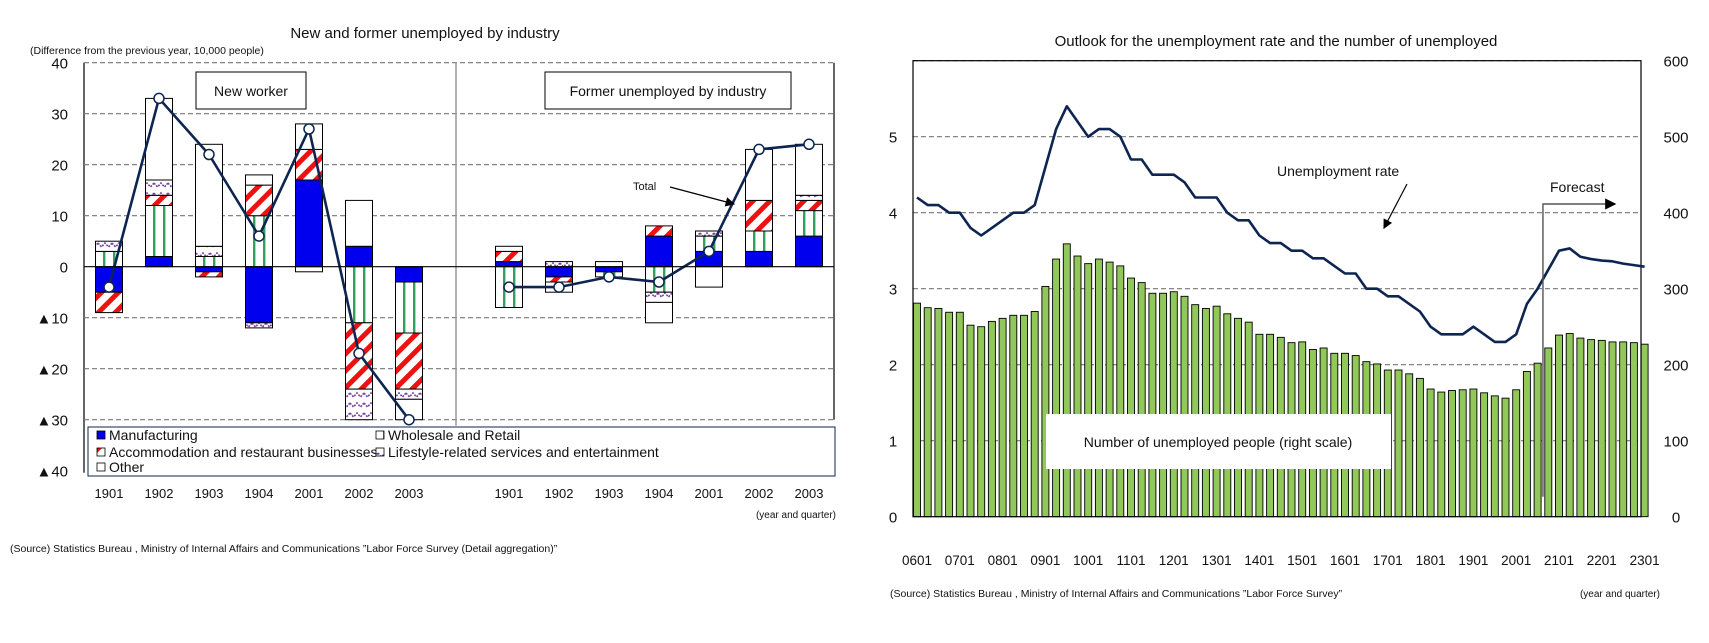 The image size is (1709, 643). I want to click on x-tick-label: 0901, so click(1045, 560).